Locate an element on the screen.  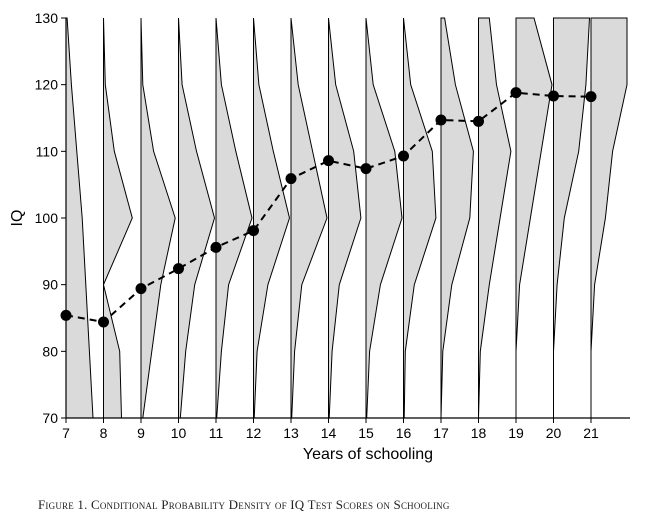
y-tick-label: 120 is located at coordinates (47, 85).